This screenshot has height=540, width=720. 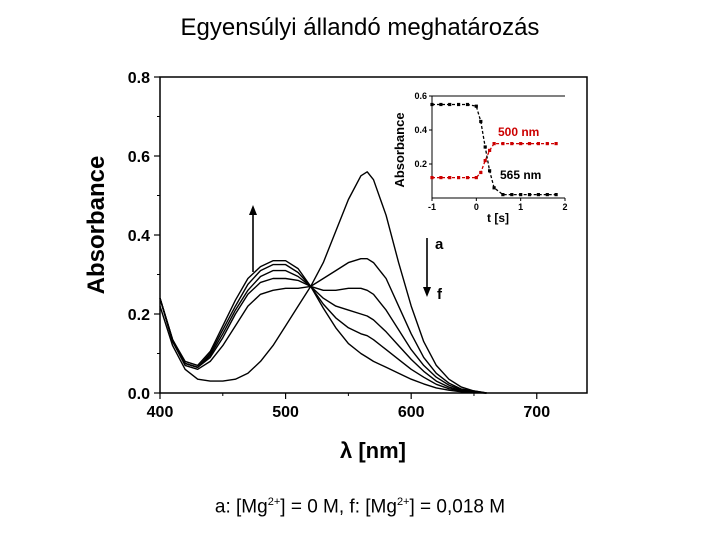 I want to click on figure-caption: a: [Mg2+] = 0 M, f: [Mg2+] = 0,018 M, so click(x=360, y=507).